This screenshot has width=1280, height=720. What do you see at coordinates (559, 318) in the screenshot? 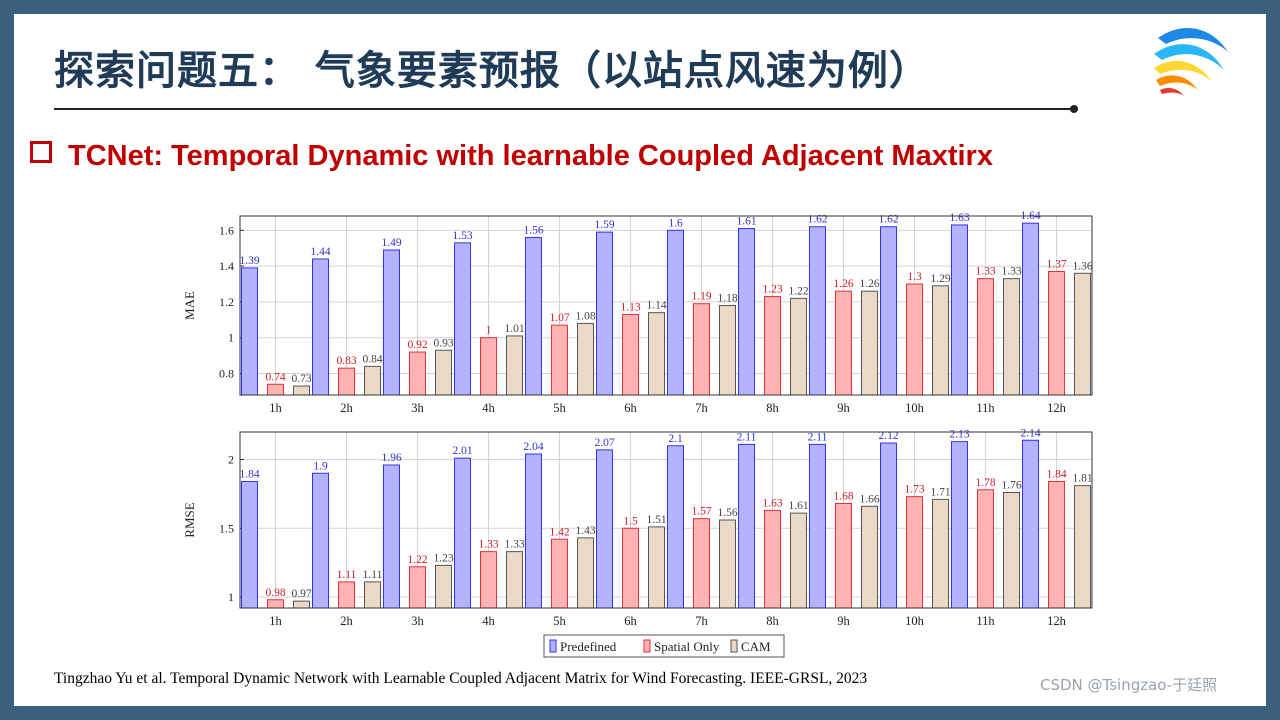
I see `data-label: 1.07` at bounding box center [559, 318].